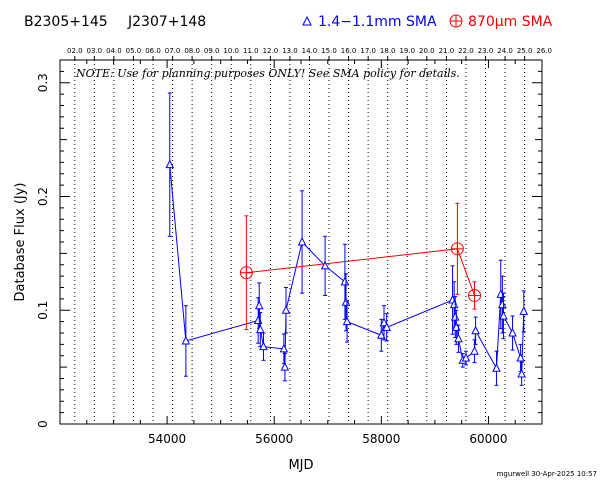 This screenshot has height=481, width=601. I want to click on top-tick-label: 21.0, so click(447, 51).